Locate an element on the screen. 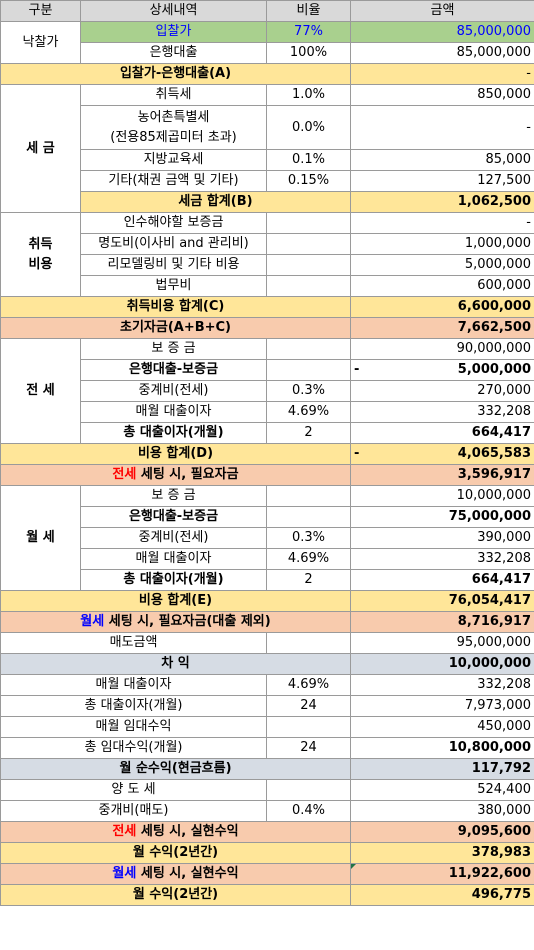  wolse-group-label: 월 세 is located at coordinates (40, 538).